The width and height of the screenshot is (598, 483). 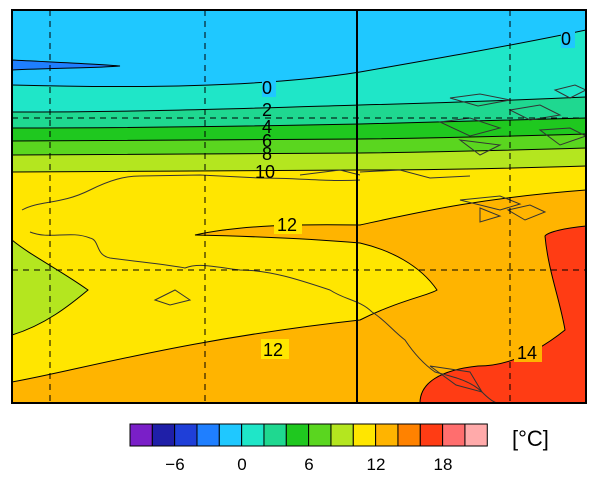 I want to click on contour-label-12-upper: 12, so click(x=287, y=225).